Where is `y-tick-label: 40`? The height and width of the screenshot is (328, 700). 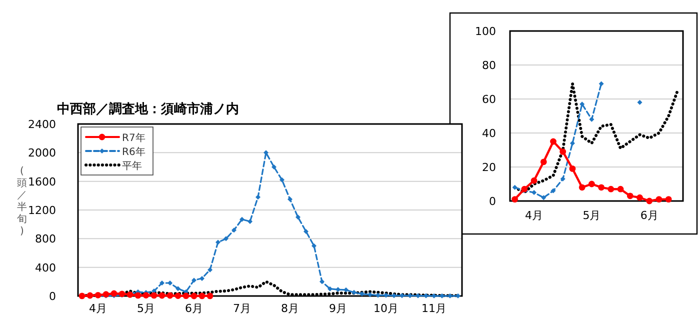 y-tick-label: 40 is located at coordinates (489, 133).